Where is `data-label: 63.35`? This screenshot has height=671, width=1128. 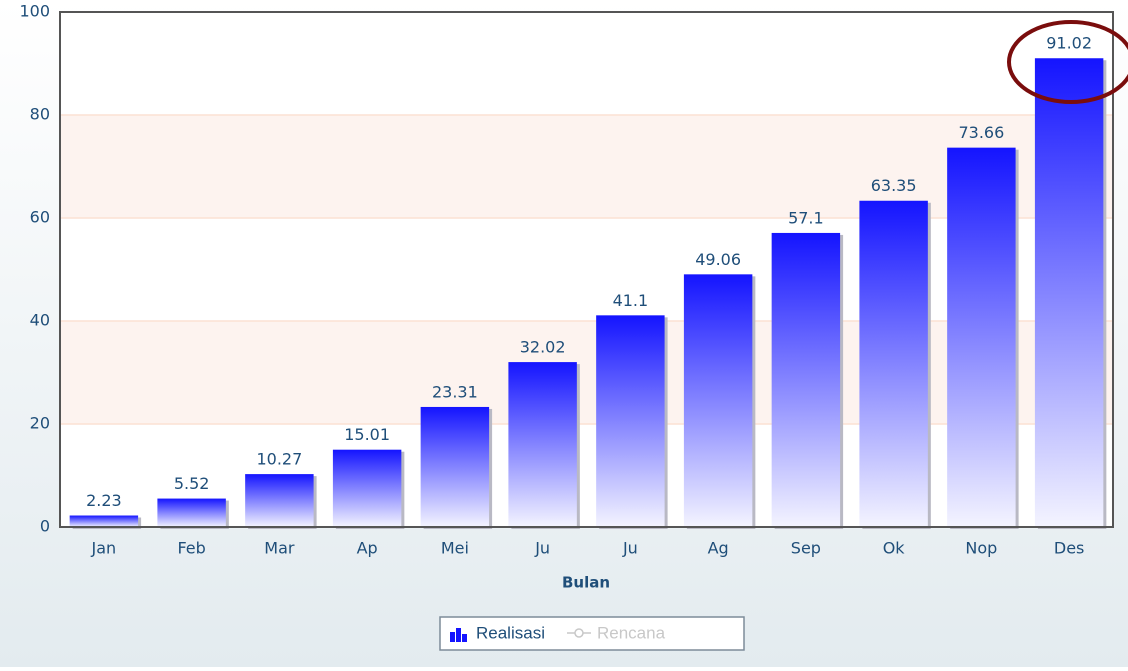
data-label: 63.35 is located at coordinates (894, 185).